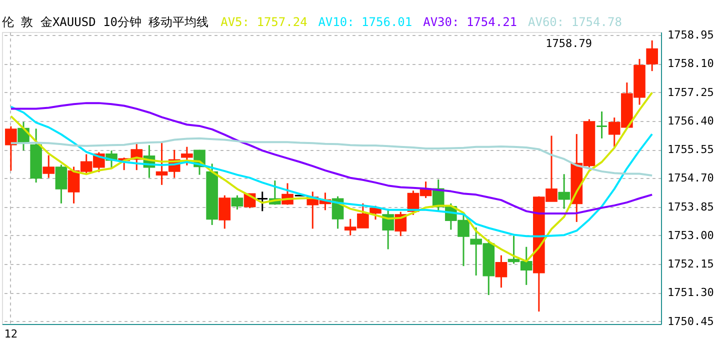  I want to click on y-tick-label: 1750.45, so click(691, 321).